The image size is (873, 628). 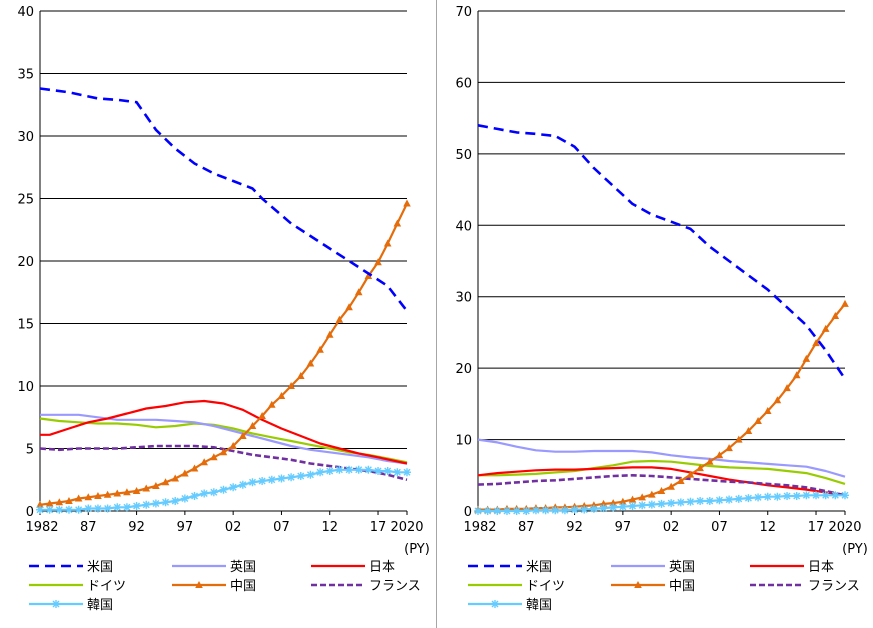 What do you see at coordinates (366, 586) in the screenshot?
I see `legend-item: フランス` at bounding box center [366, 586].